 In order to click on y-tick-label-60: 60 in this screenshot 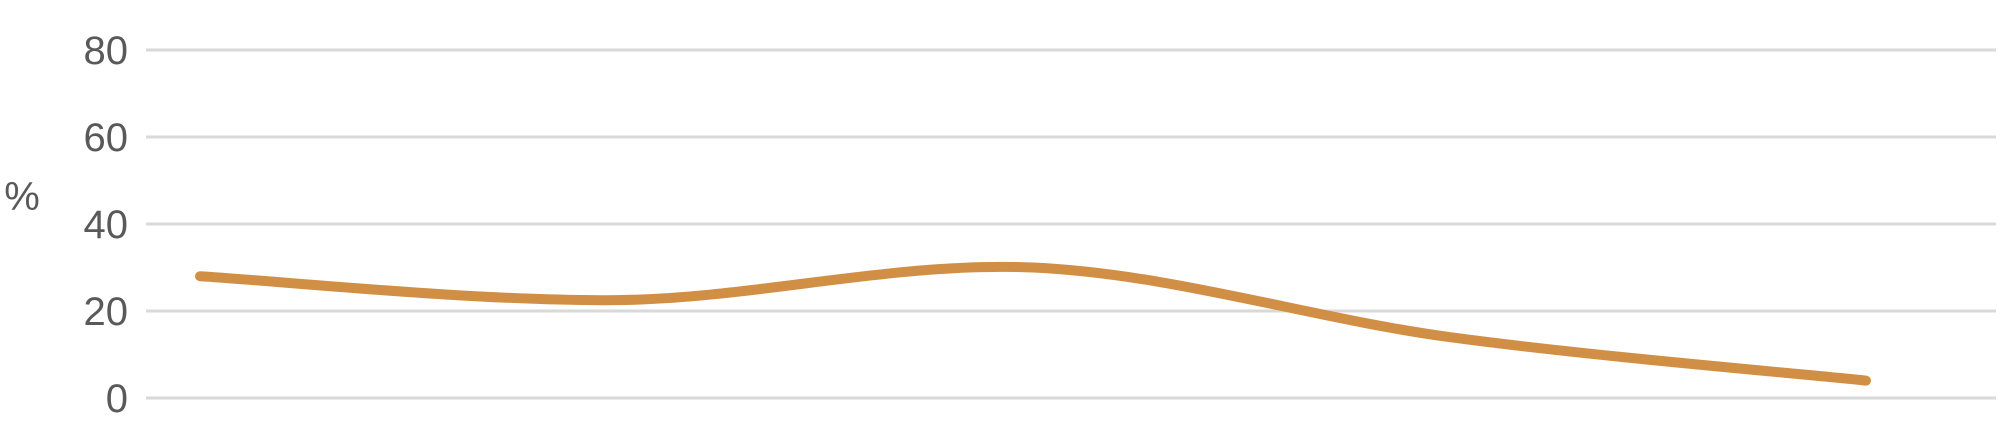, I will do `click(106, 138)`.